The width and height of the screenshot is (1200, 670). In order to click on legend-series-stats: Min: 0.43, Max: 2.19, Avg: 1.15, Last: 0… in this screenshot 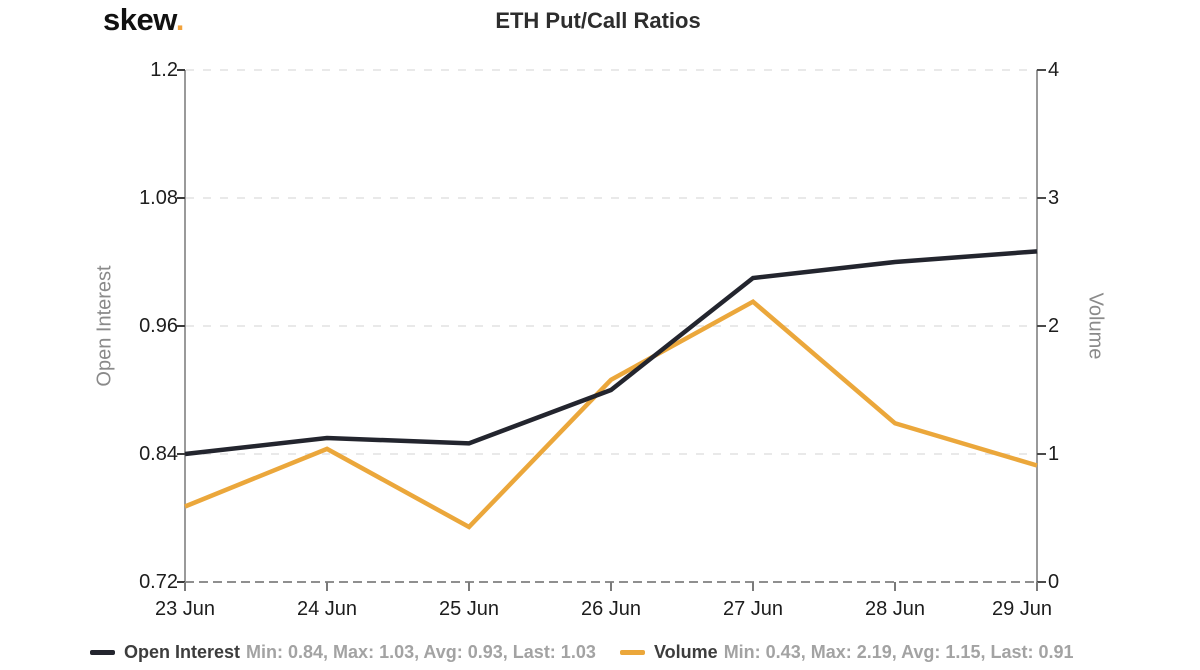, I will do `click(898, 651)`.